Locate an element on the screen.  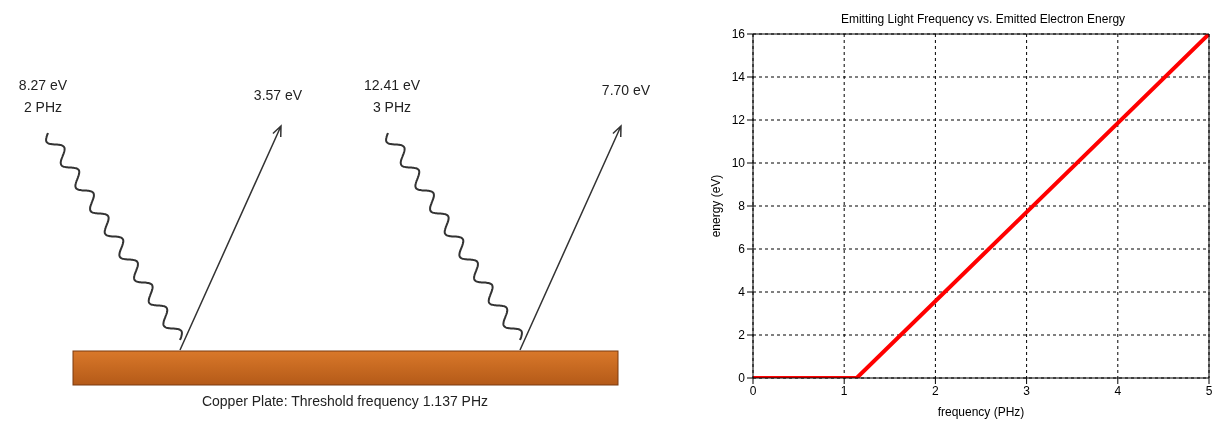
x-tick-label: 4 is located at coordinates (1118, 390).